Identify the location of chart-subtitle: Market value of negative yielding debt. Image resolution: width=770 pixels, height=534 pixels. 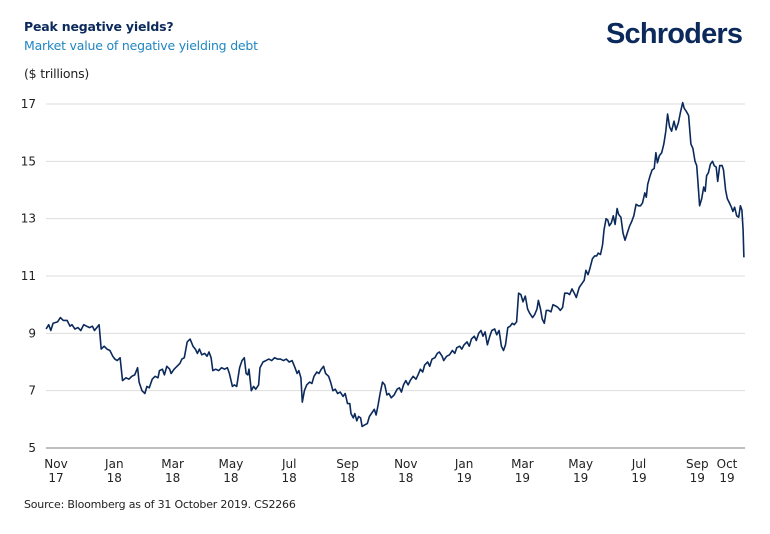
(141, 45).